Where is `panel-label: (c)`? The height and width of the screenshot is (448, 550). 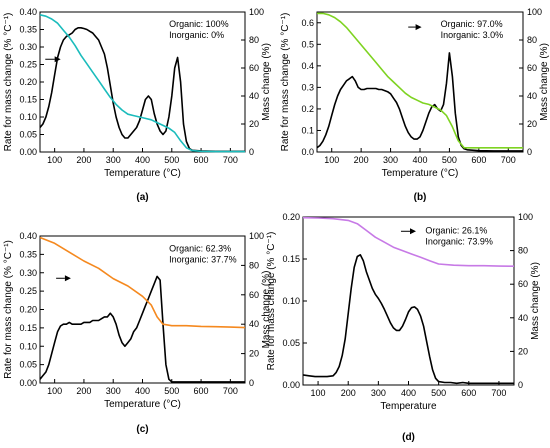 panel-label: (c) is located at coordinates (142, 429).